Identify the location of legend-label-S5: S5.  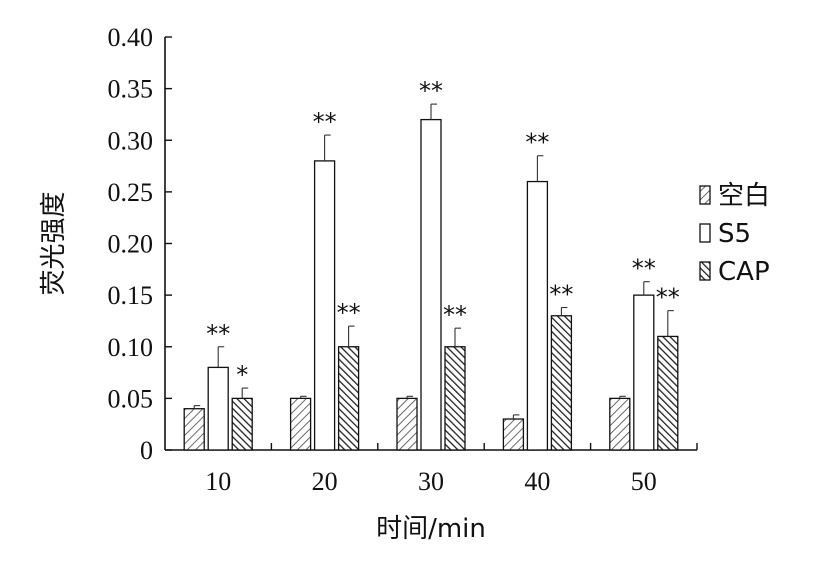
(734, 234).